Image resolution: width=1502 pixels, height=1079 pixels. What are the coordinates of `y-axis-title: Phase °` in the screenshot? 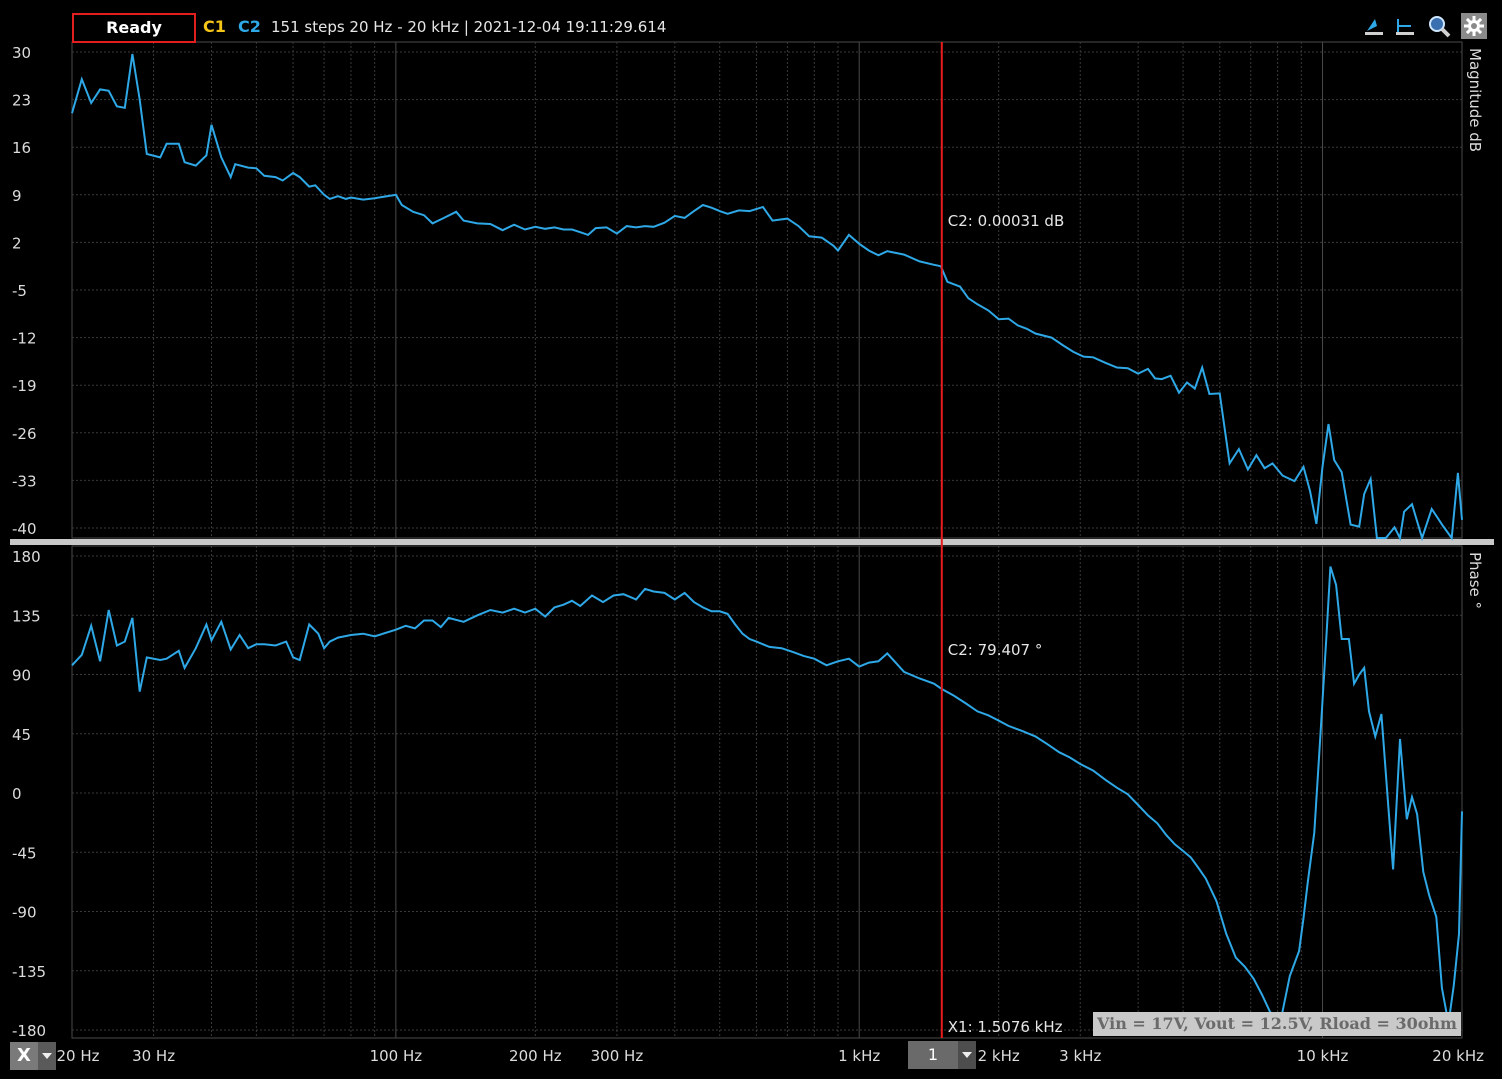 It's located at (1475, 580).